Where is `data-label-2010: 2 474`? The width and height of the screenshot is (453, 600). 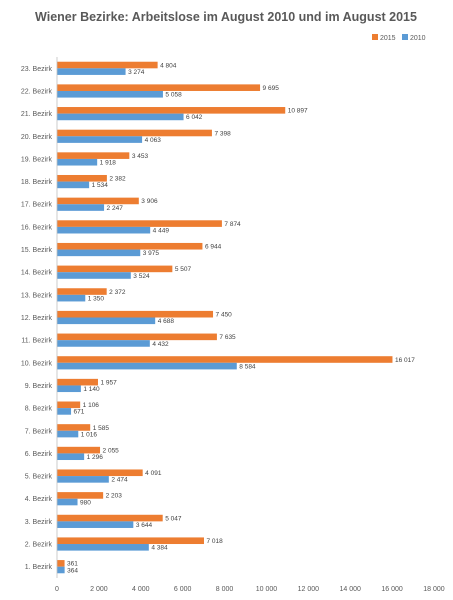
data-label-2010: 2 474 is located at coordinates (119, 480).